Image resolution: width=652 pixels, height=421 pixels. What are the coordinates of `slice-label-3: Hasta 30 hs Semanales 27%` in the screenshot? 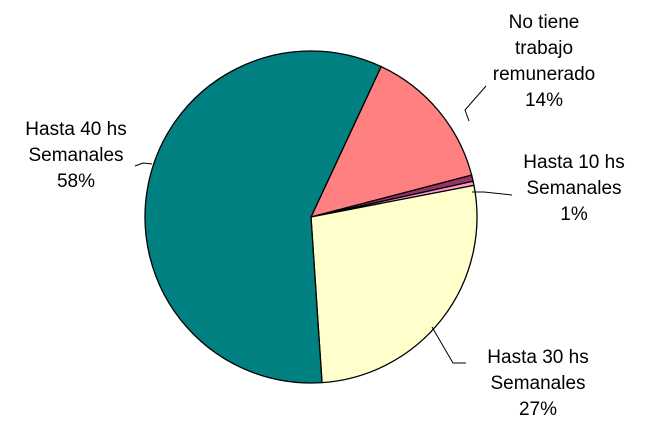 It's located at (537, 383).